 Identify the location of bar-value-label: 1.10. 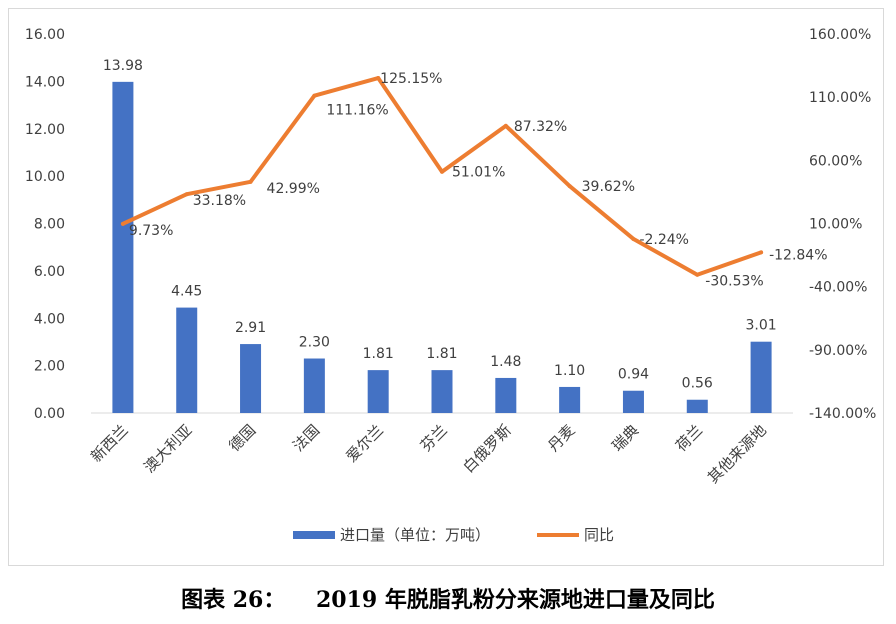
(569, 371).